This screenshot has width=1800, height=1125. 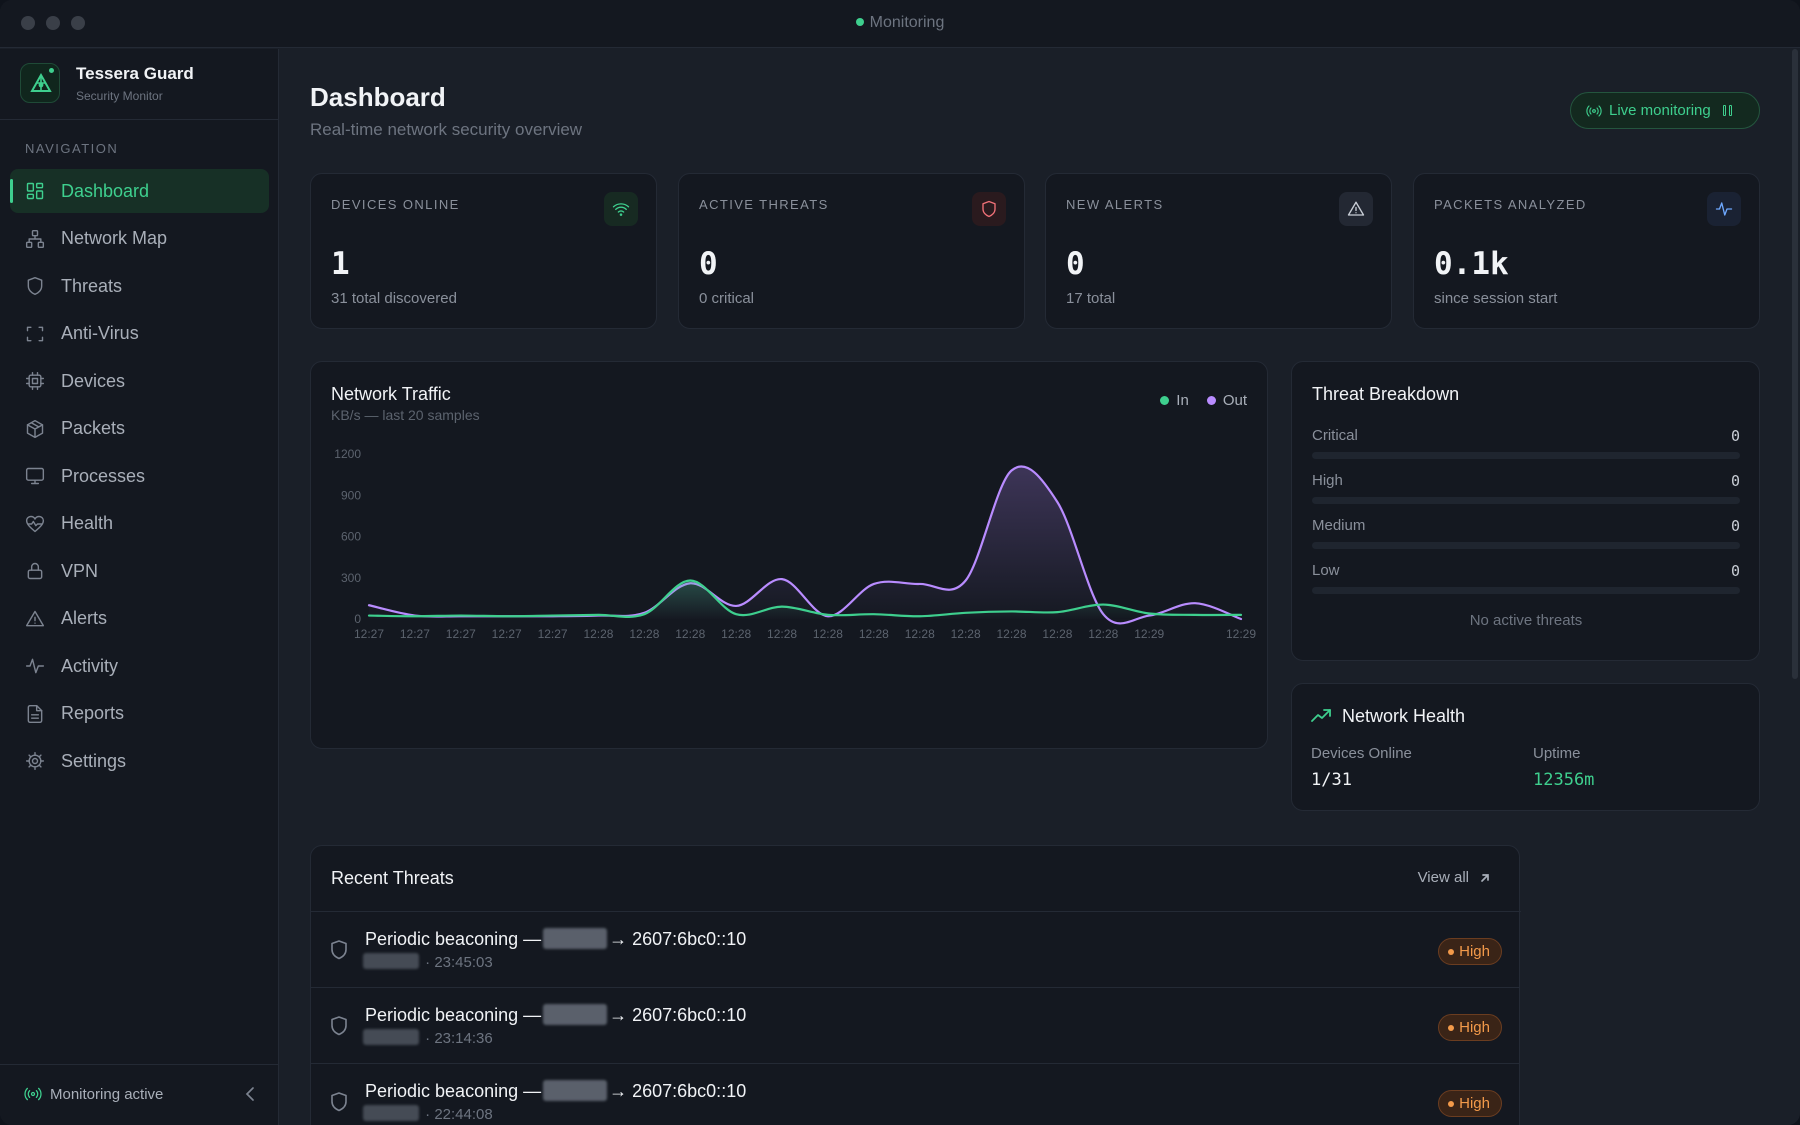 What do you see at coordinates (727, 298) in the screenshot?
I see `stat-subtext: 0 critical` at bounding box center [727, 298].